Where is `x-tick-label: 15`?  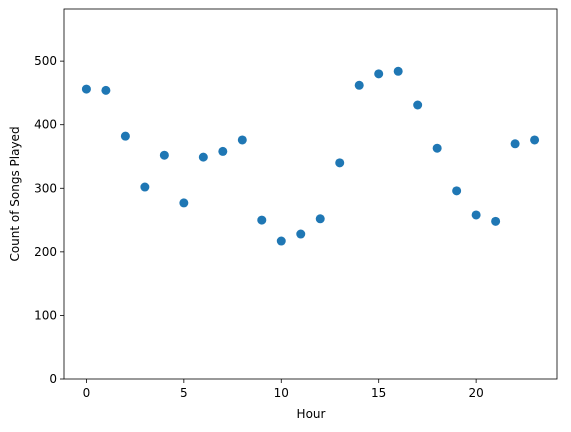
x-tick-label: 15 is located at coordinates (378, 393).